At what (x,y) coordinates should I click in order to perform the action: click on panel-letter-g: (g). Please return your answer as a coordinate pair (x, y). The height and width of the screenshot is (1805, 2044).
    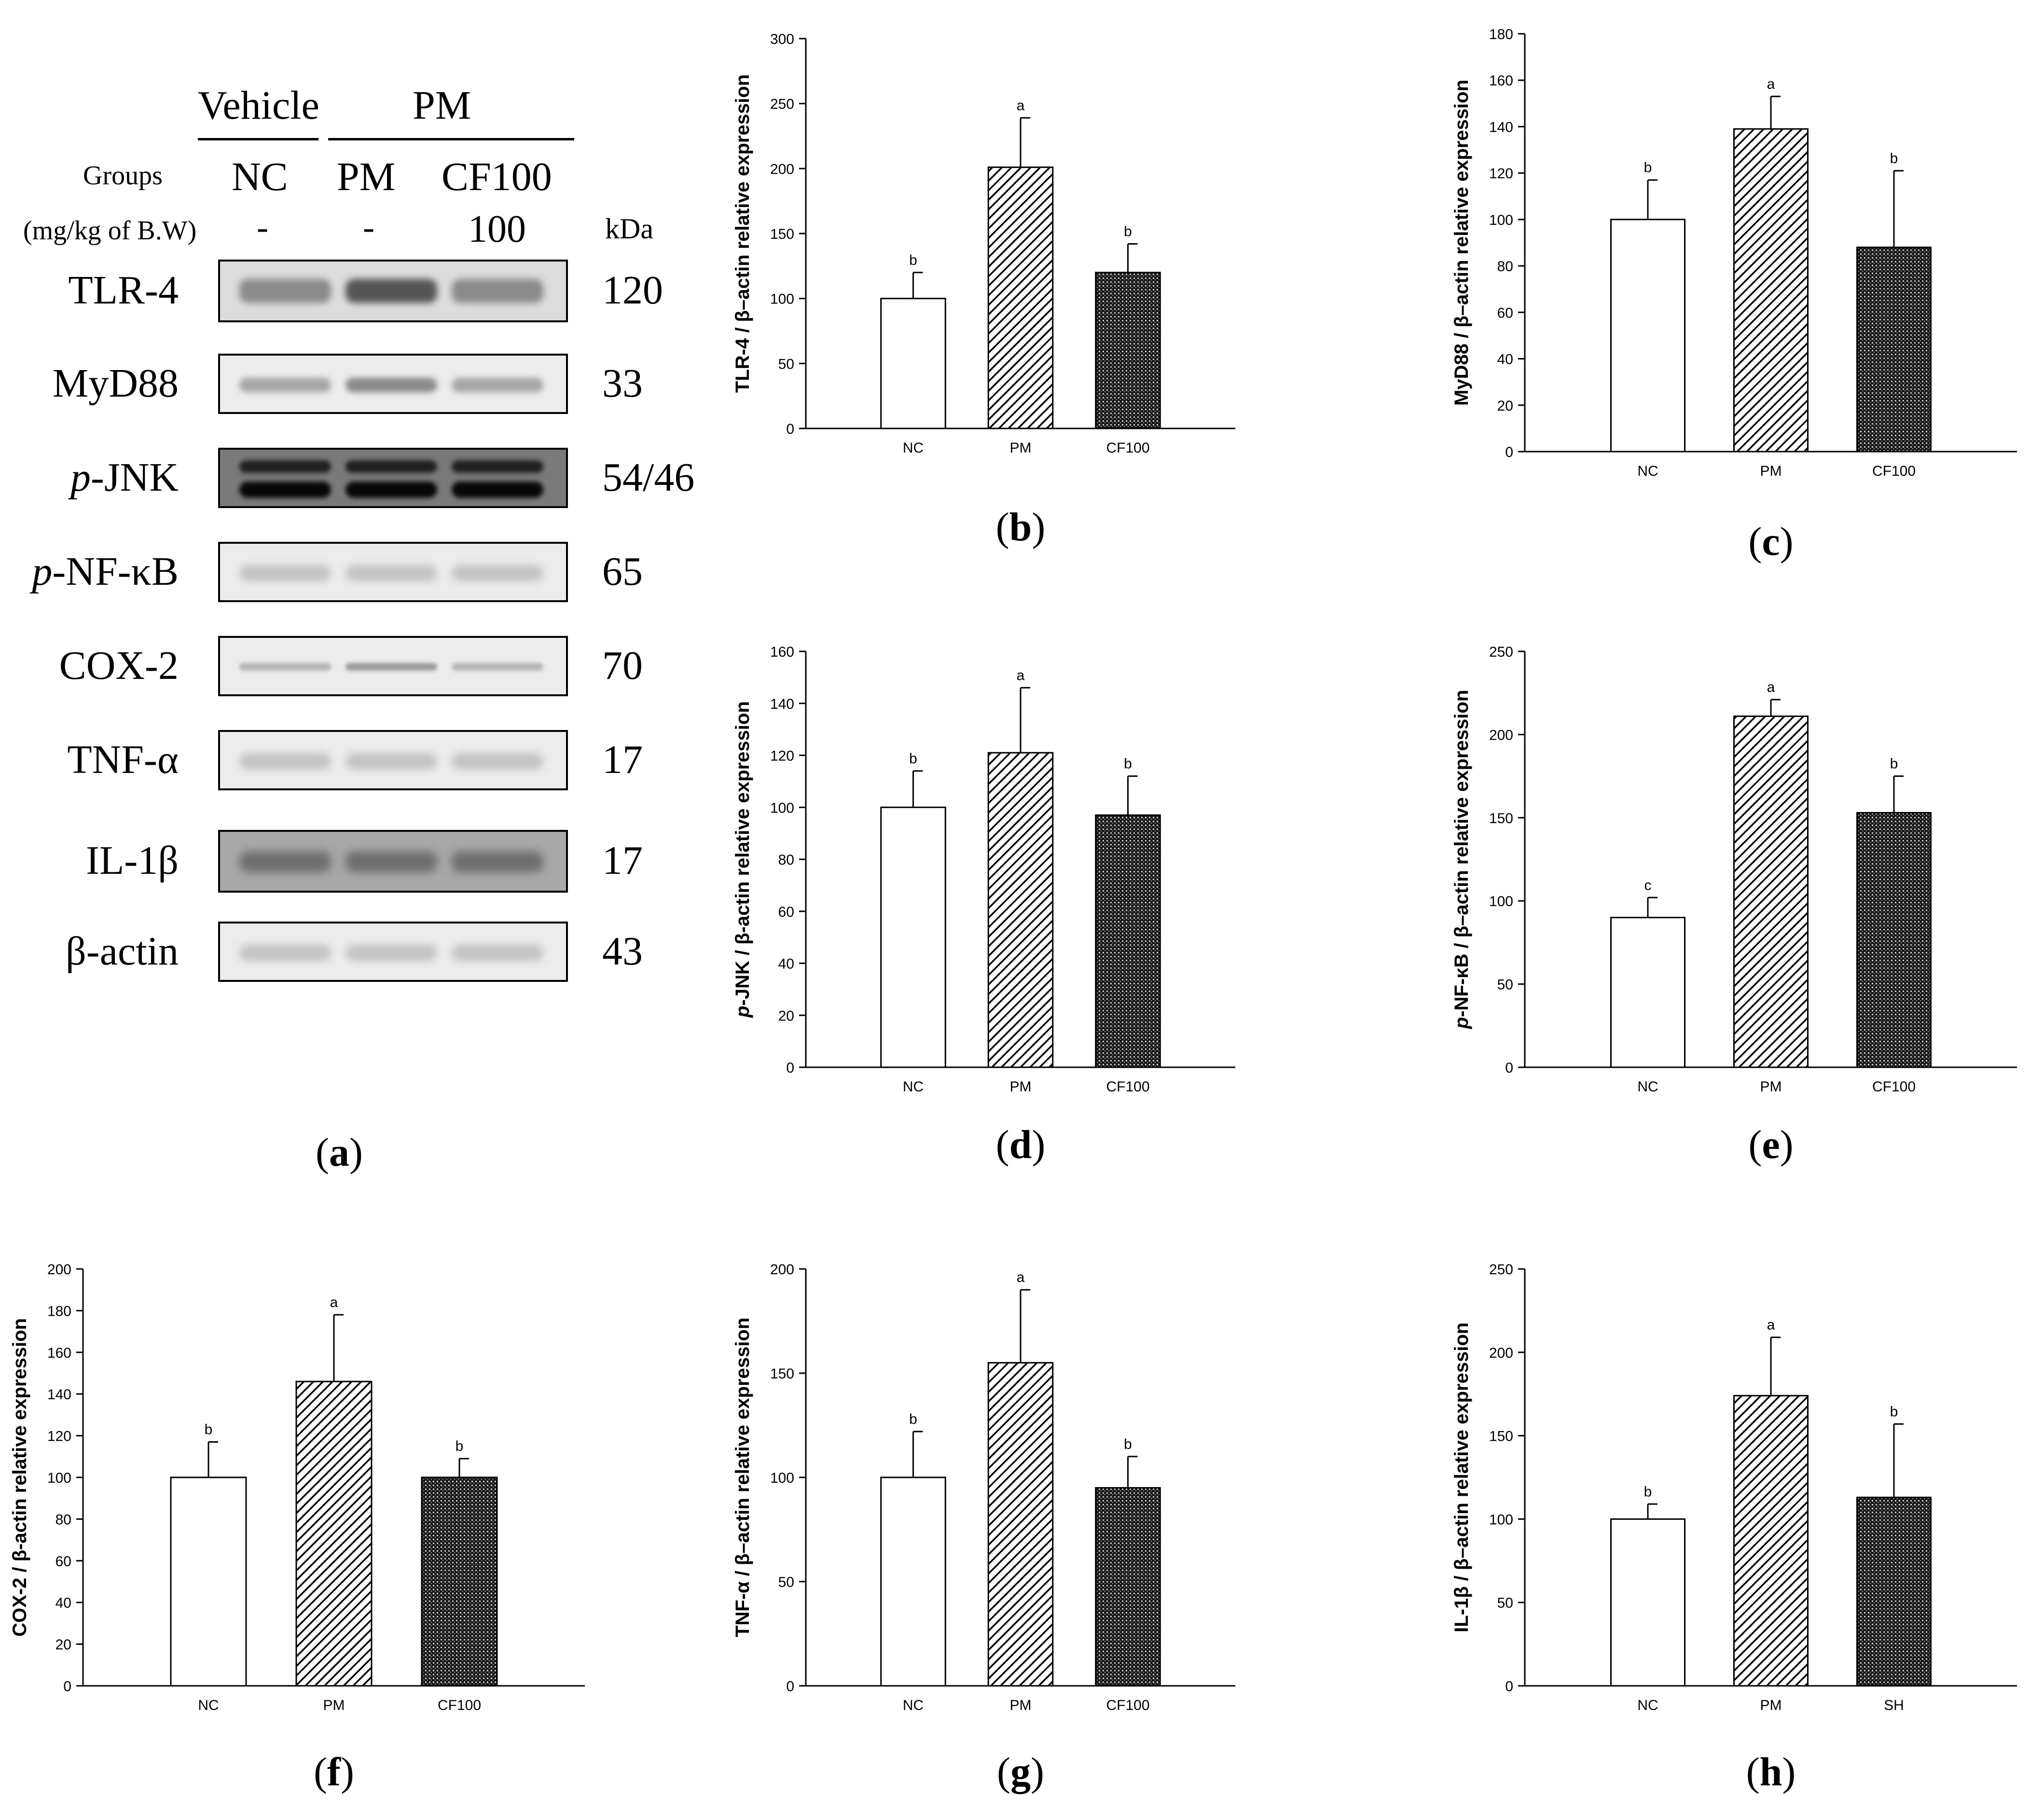
    Looking at the image, I should click on (1021, 1772).